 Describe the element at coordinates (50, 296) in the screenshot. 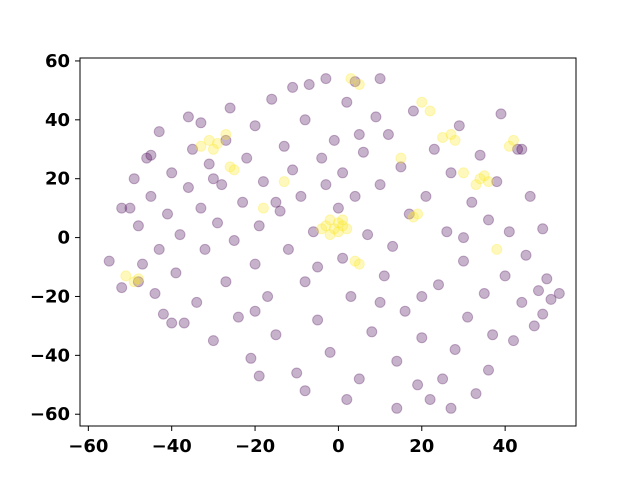

I see `y-tick-label: −20` at that location.